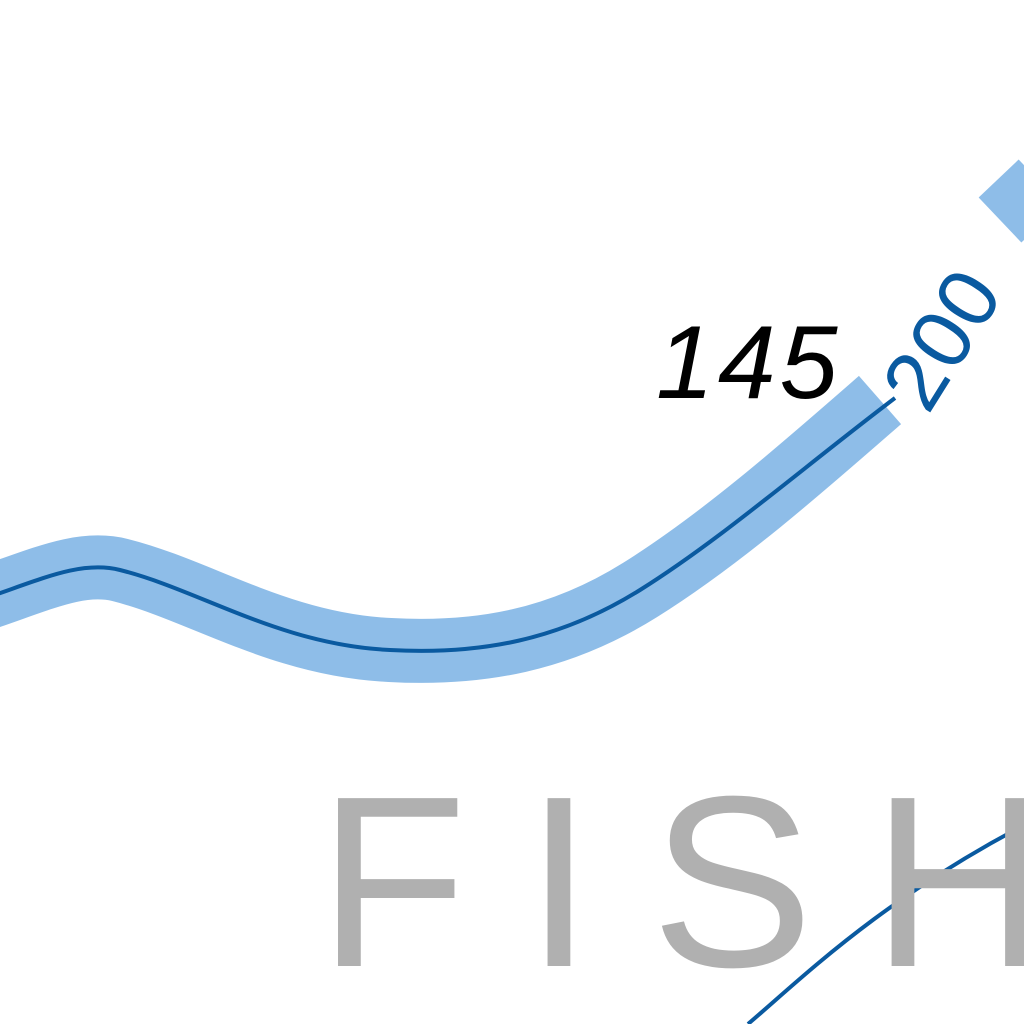 This screenshot has width=1024, height=1024. Describe the element at coordinates (942, 339) in the screenshot. I see `contour-value-label: 200` at that location.